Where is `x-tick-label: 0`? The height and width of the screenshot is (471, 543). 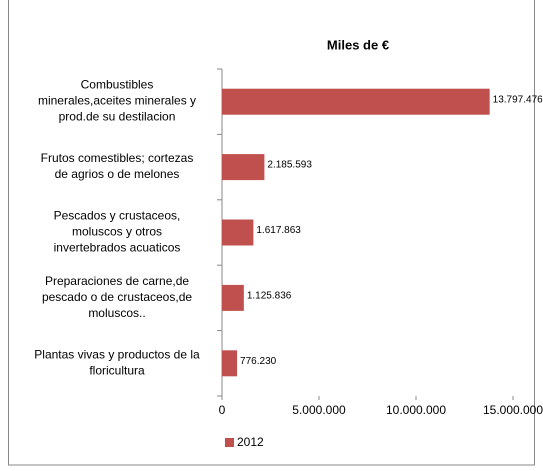 x-tick-label: 0 is located at coordinates (222, 410).